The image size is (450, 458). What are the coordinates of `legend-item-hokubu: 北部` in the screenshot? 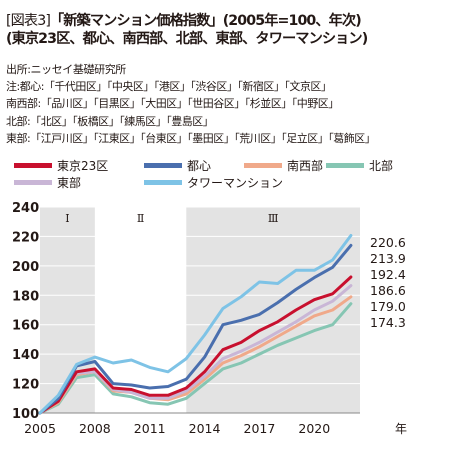 It's located at (359, 165).